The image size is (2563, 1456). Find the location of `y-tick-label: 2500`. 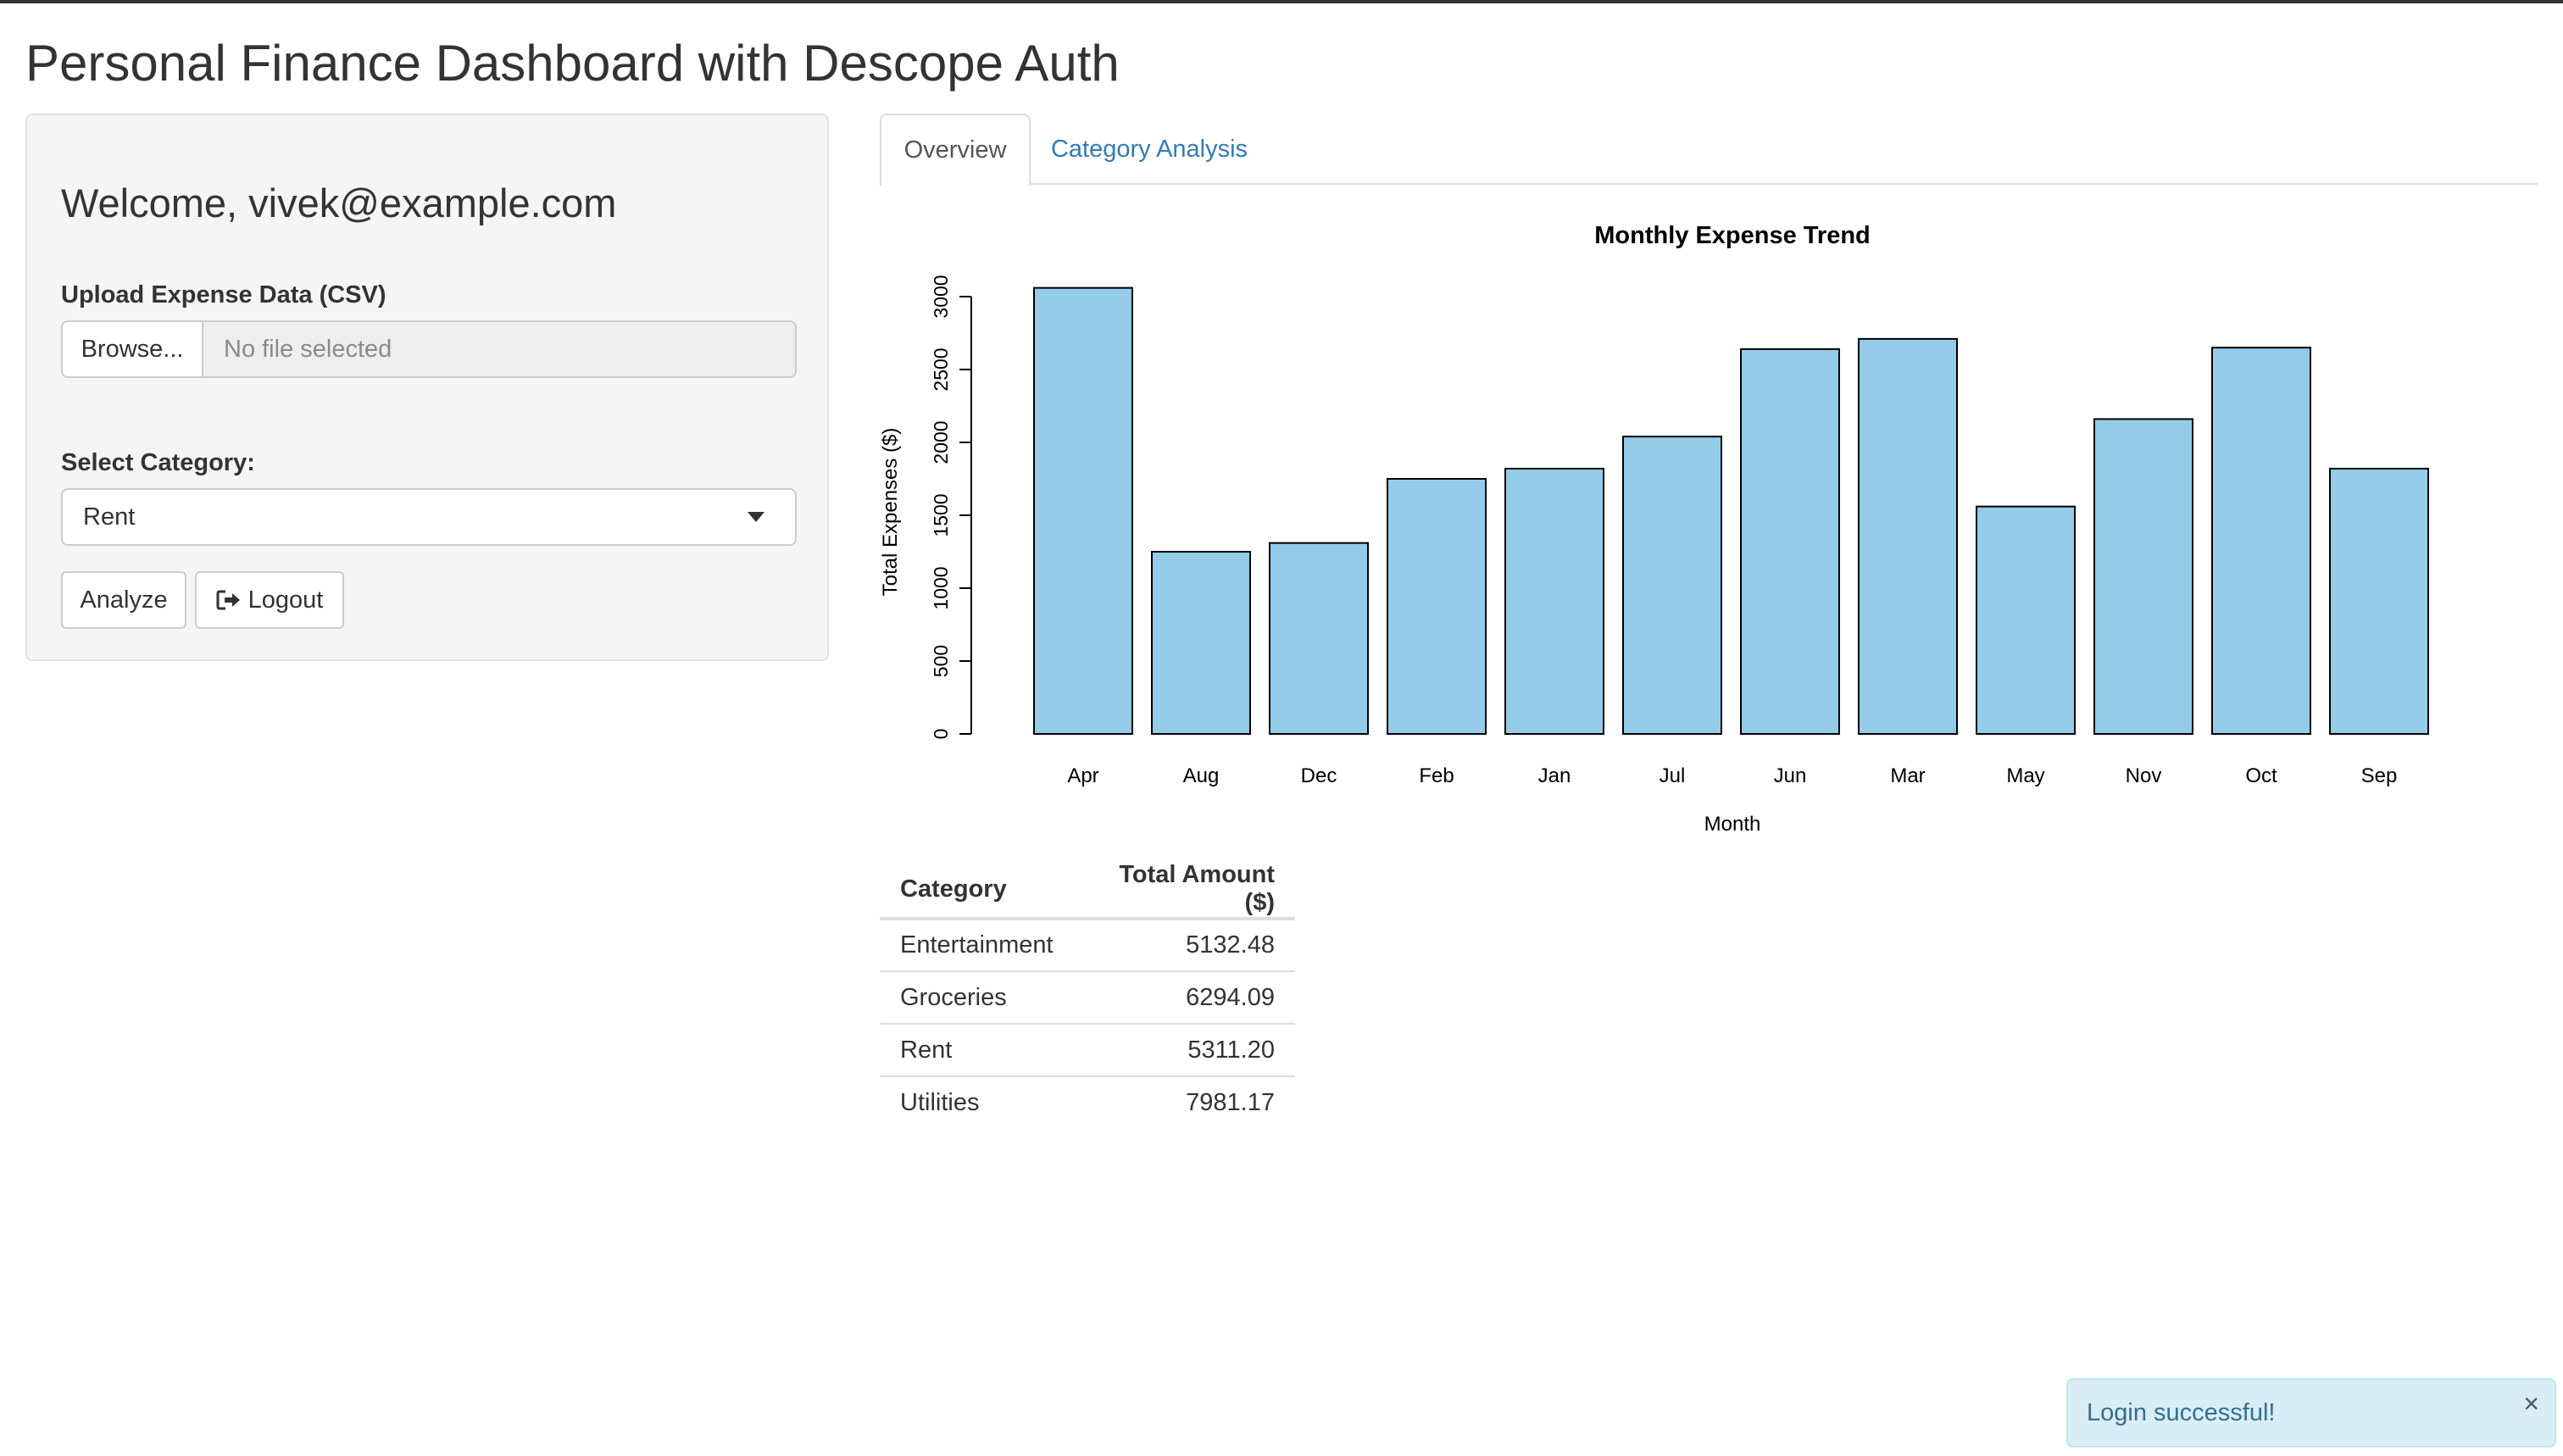

y-tick-label: 2500 is located at coordinates (941, 369).